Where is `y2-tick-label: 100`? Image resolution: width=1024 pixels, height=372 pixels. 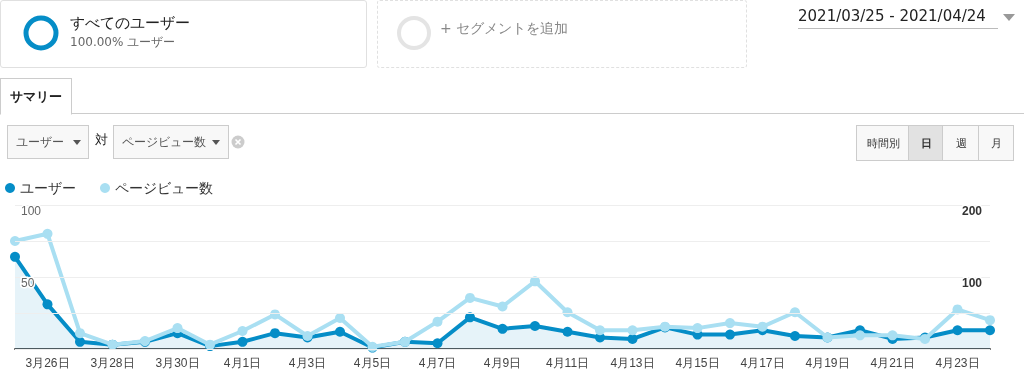
y2-tick-label: 100 is located at coordinates (972, 283).